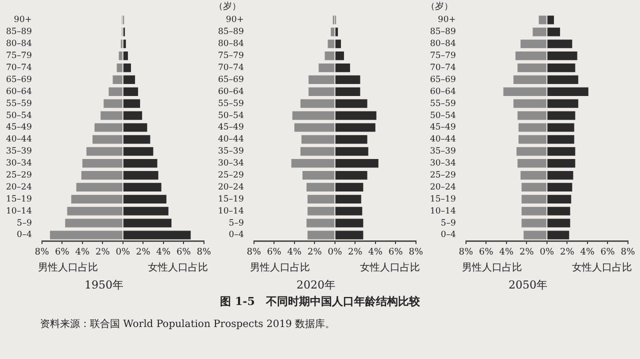 Image resolution: width=640 pixels, height=359 pixels. Describe the element at coordinates (528, 285) in the screenshot. I see `text: 2050年` at that location.